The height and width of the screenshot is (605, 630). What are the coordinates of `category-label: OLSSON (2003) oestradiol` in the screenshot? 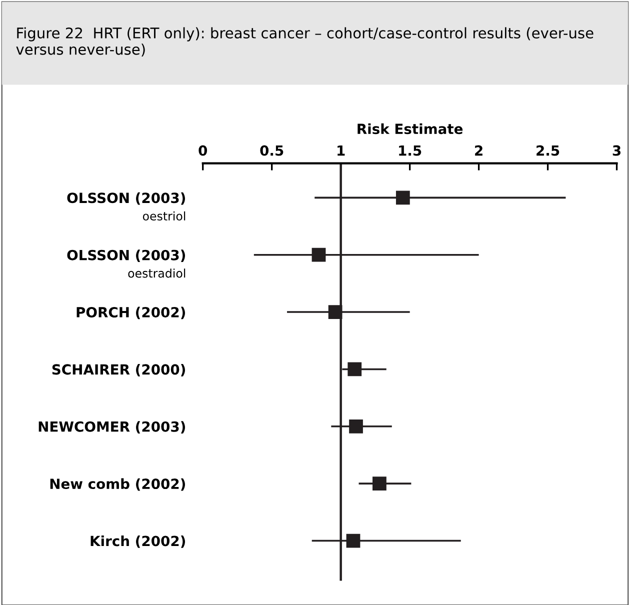 It's located at (126, 264).